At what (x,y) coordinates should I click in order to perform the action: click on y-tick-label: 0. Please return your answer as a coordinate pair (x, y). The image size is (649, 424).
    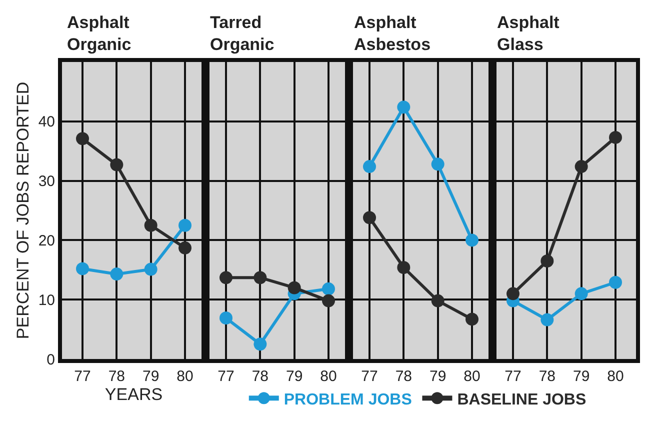
    Looking at the image, I should click on (50, 359).